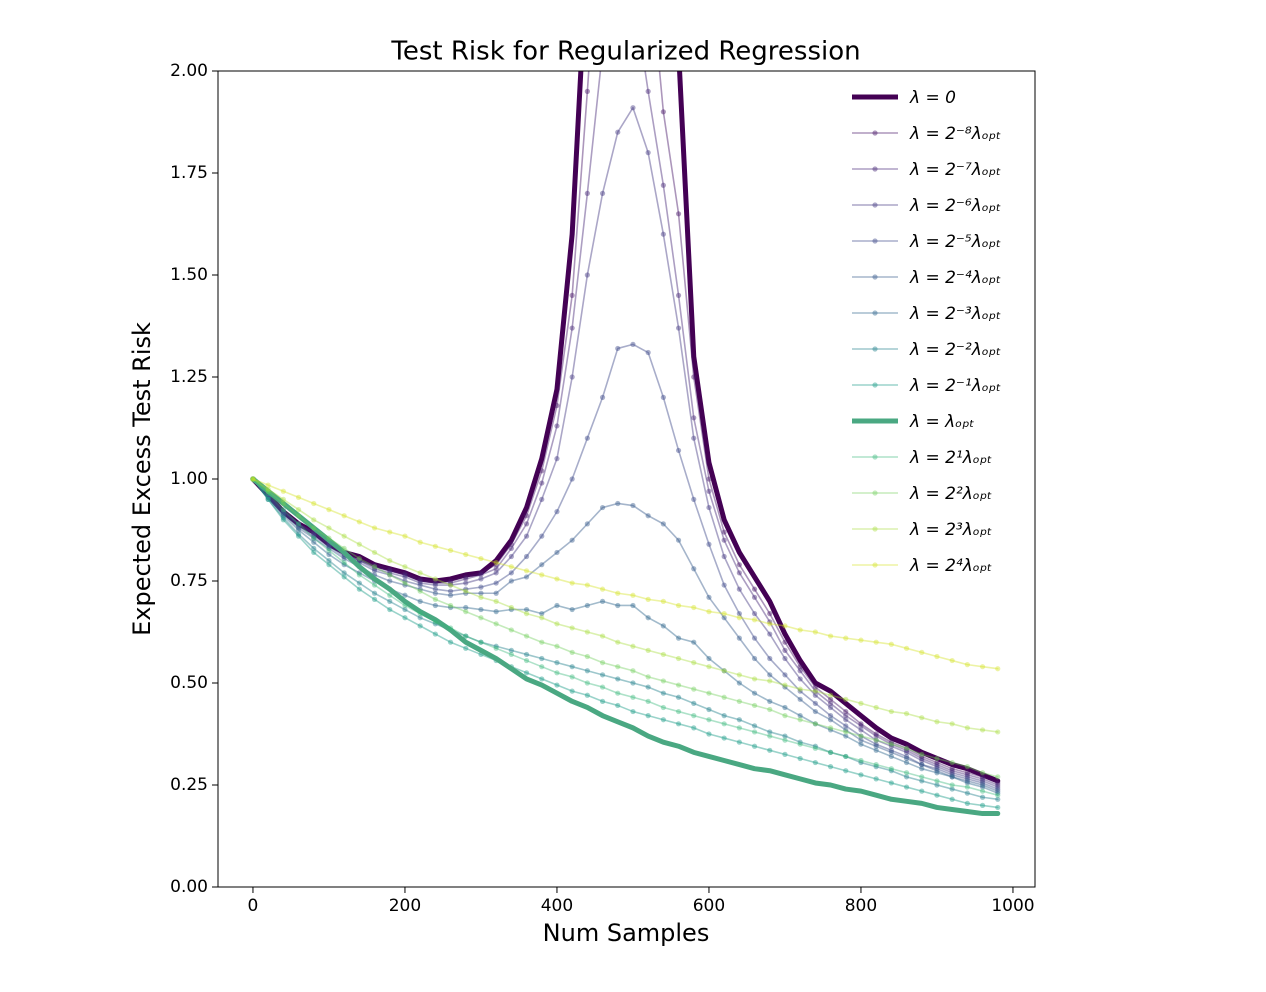 The width and height of the screenshot is (1266, 992). I want to click on y-tick-label: 1.75, so click(189, 173).